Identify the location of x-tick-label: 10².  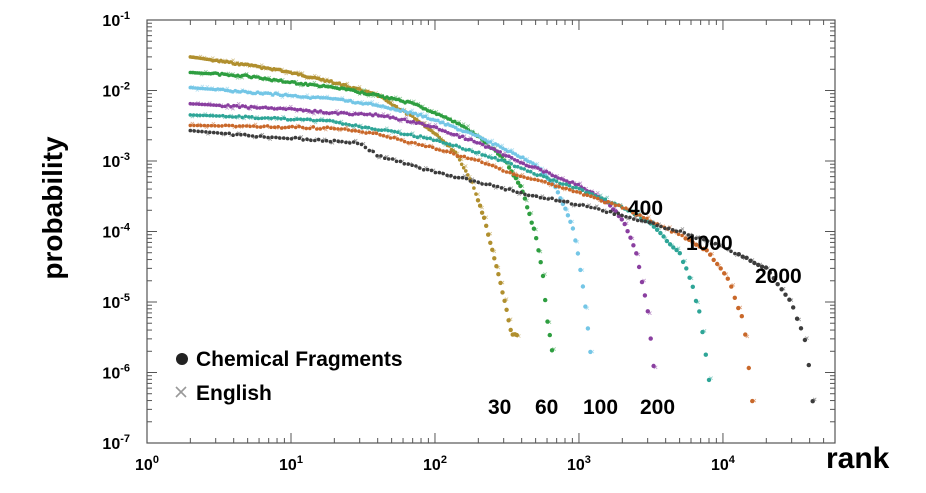
(435, 464).